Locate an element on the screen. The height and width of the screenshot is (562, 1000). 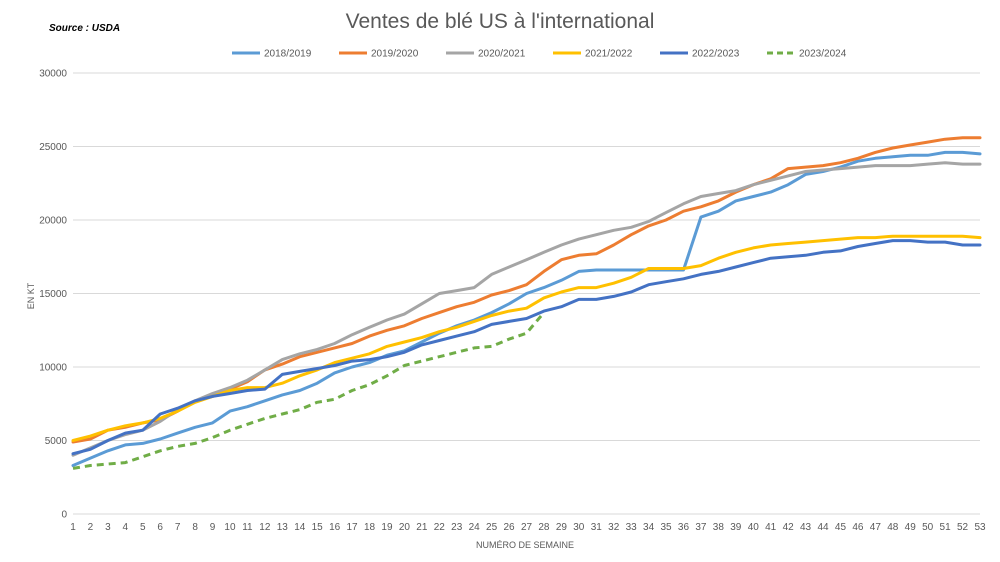
y-tick-label: 0 is located at coordinates (64, 515).